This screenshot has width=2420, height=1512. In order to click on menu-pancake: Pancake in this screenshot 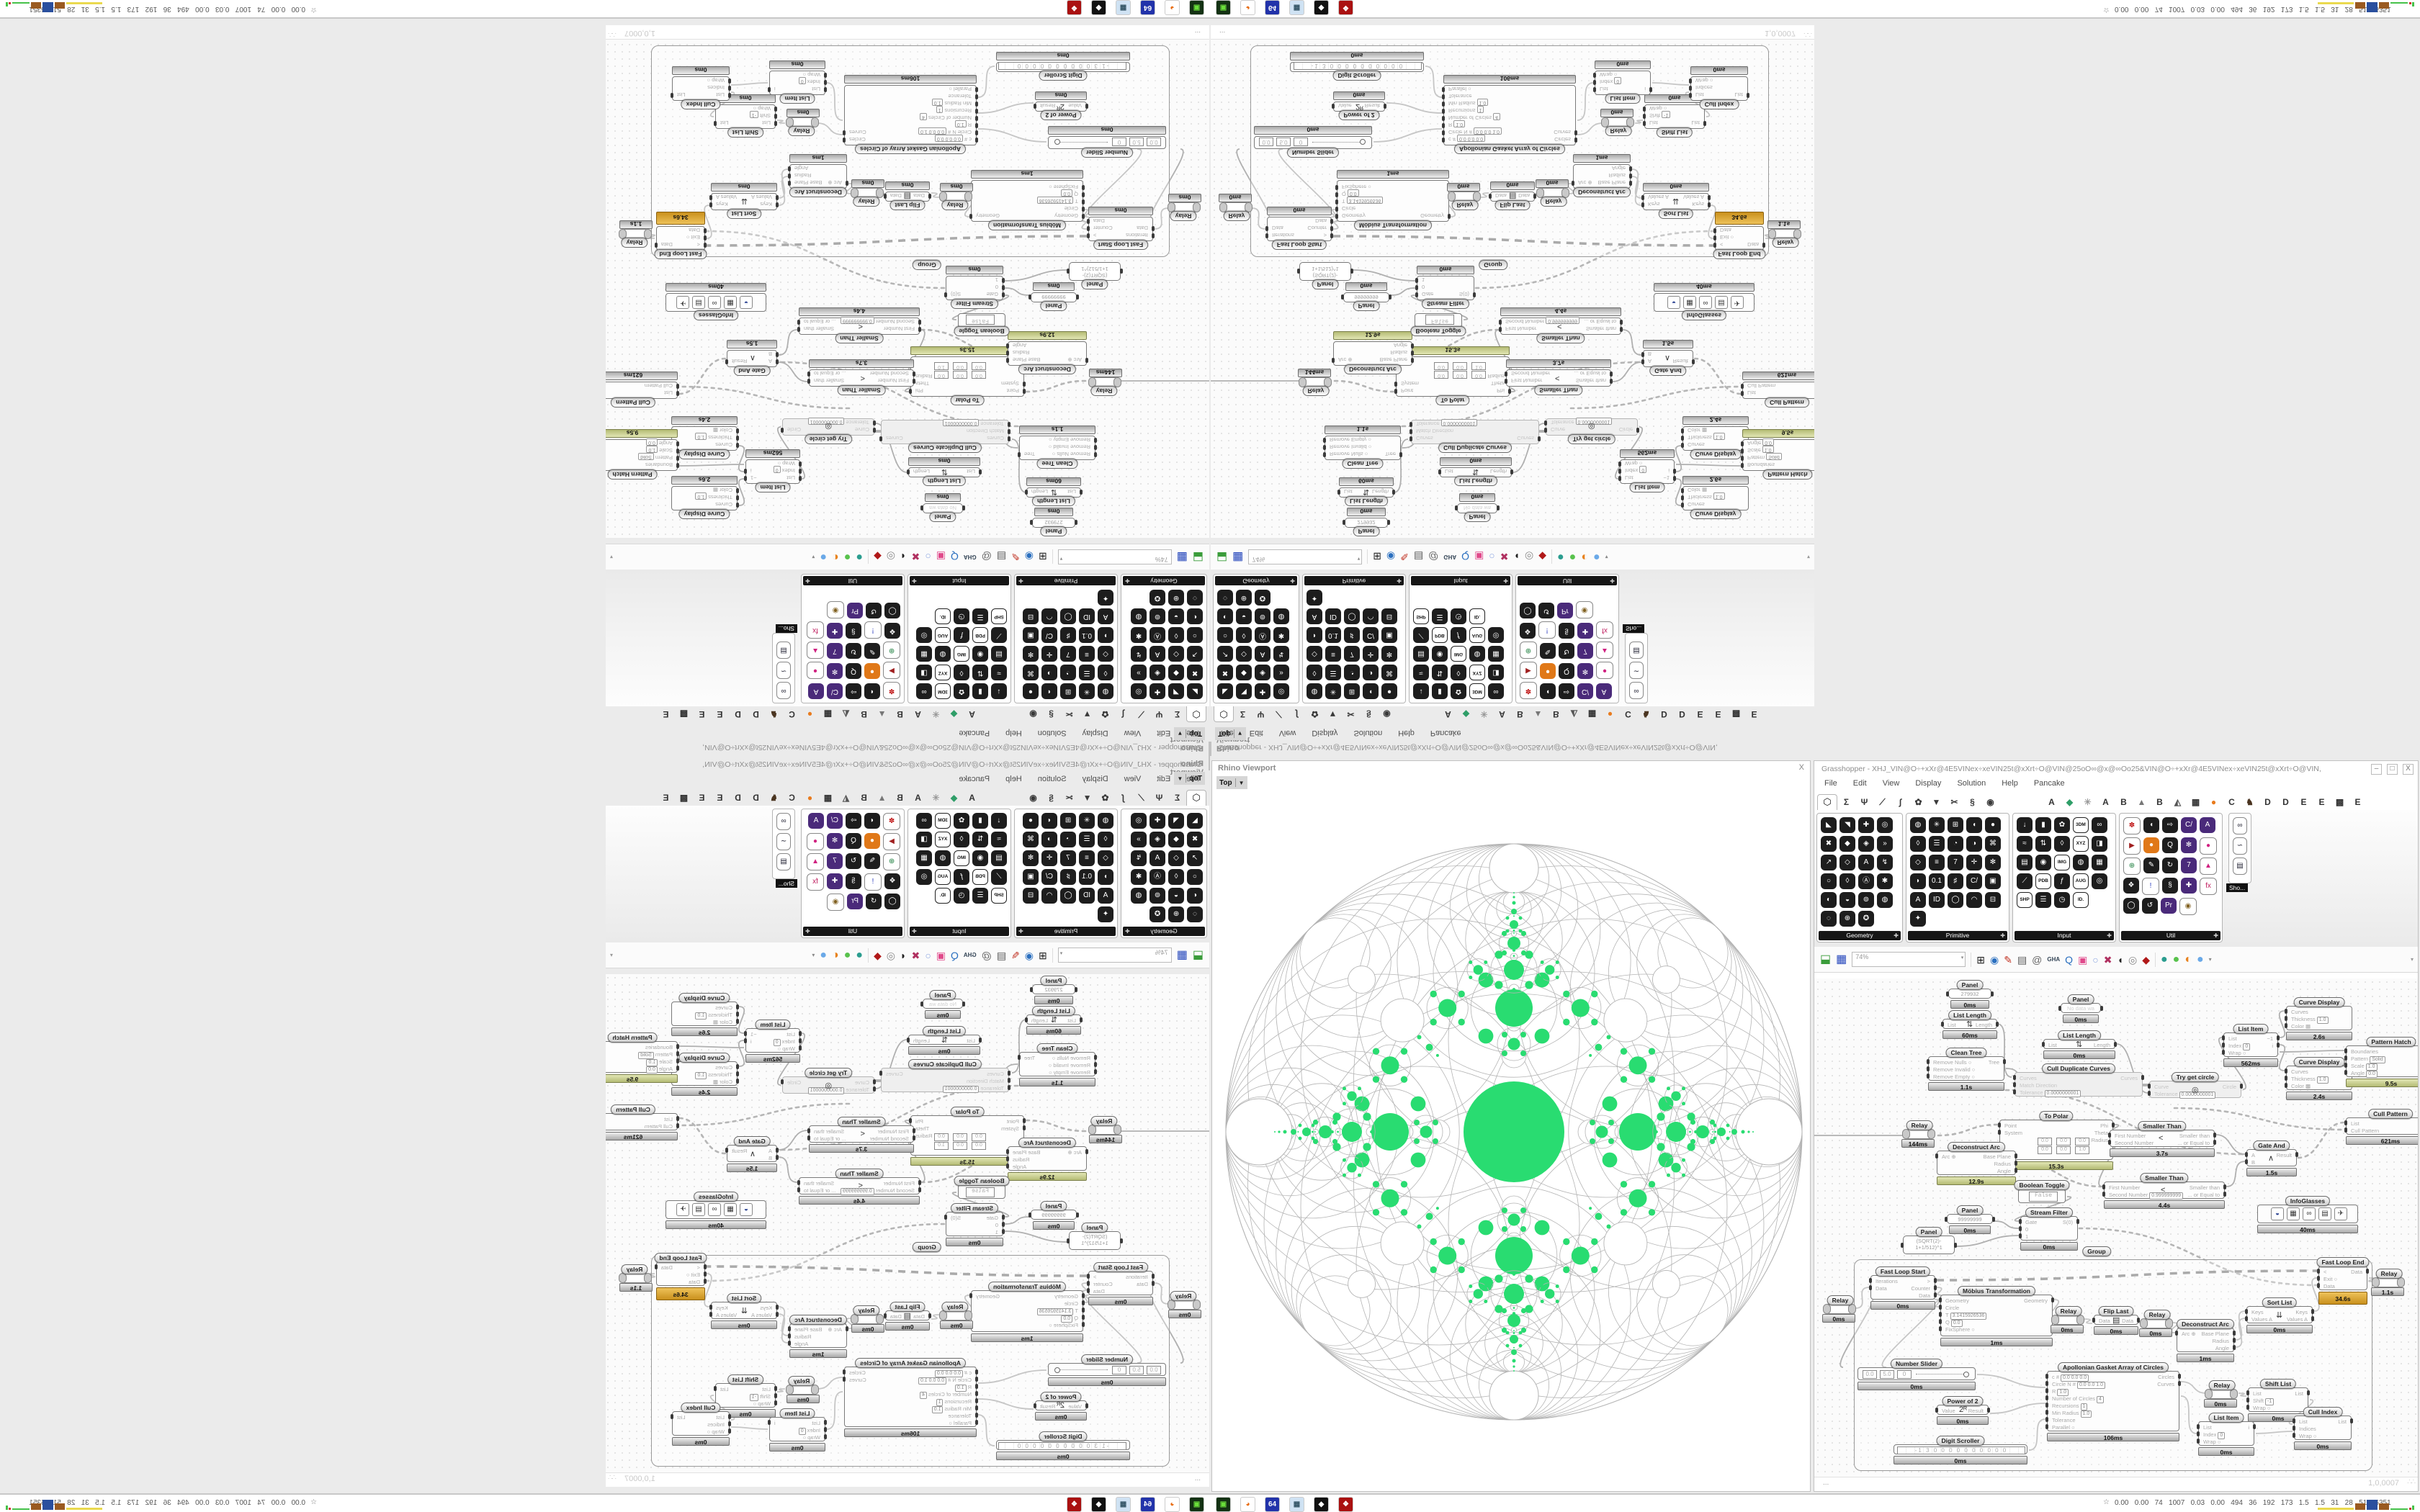, I will do `click(2049, 783)`.